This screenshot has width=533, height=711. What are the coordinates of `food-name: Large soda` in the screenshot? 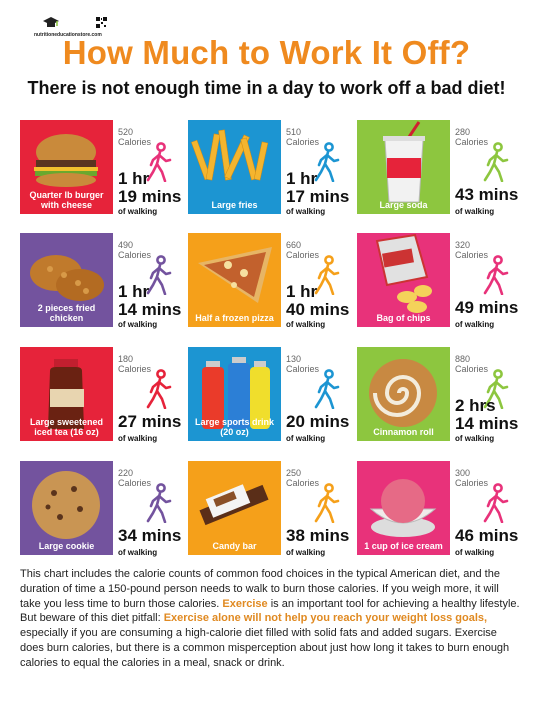 It's located at (403, 205).